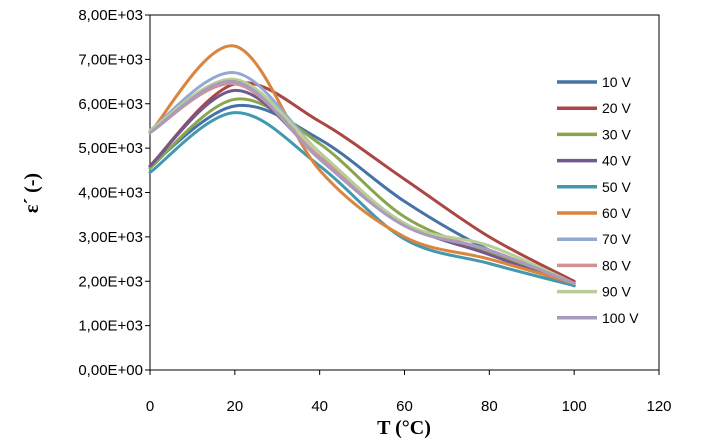  Describe the element at coordinates (110, 326) in the screenshot. I see `y-tick-label: 1,00E+03` at that location.